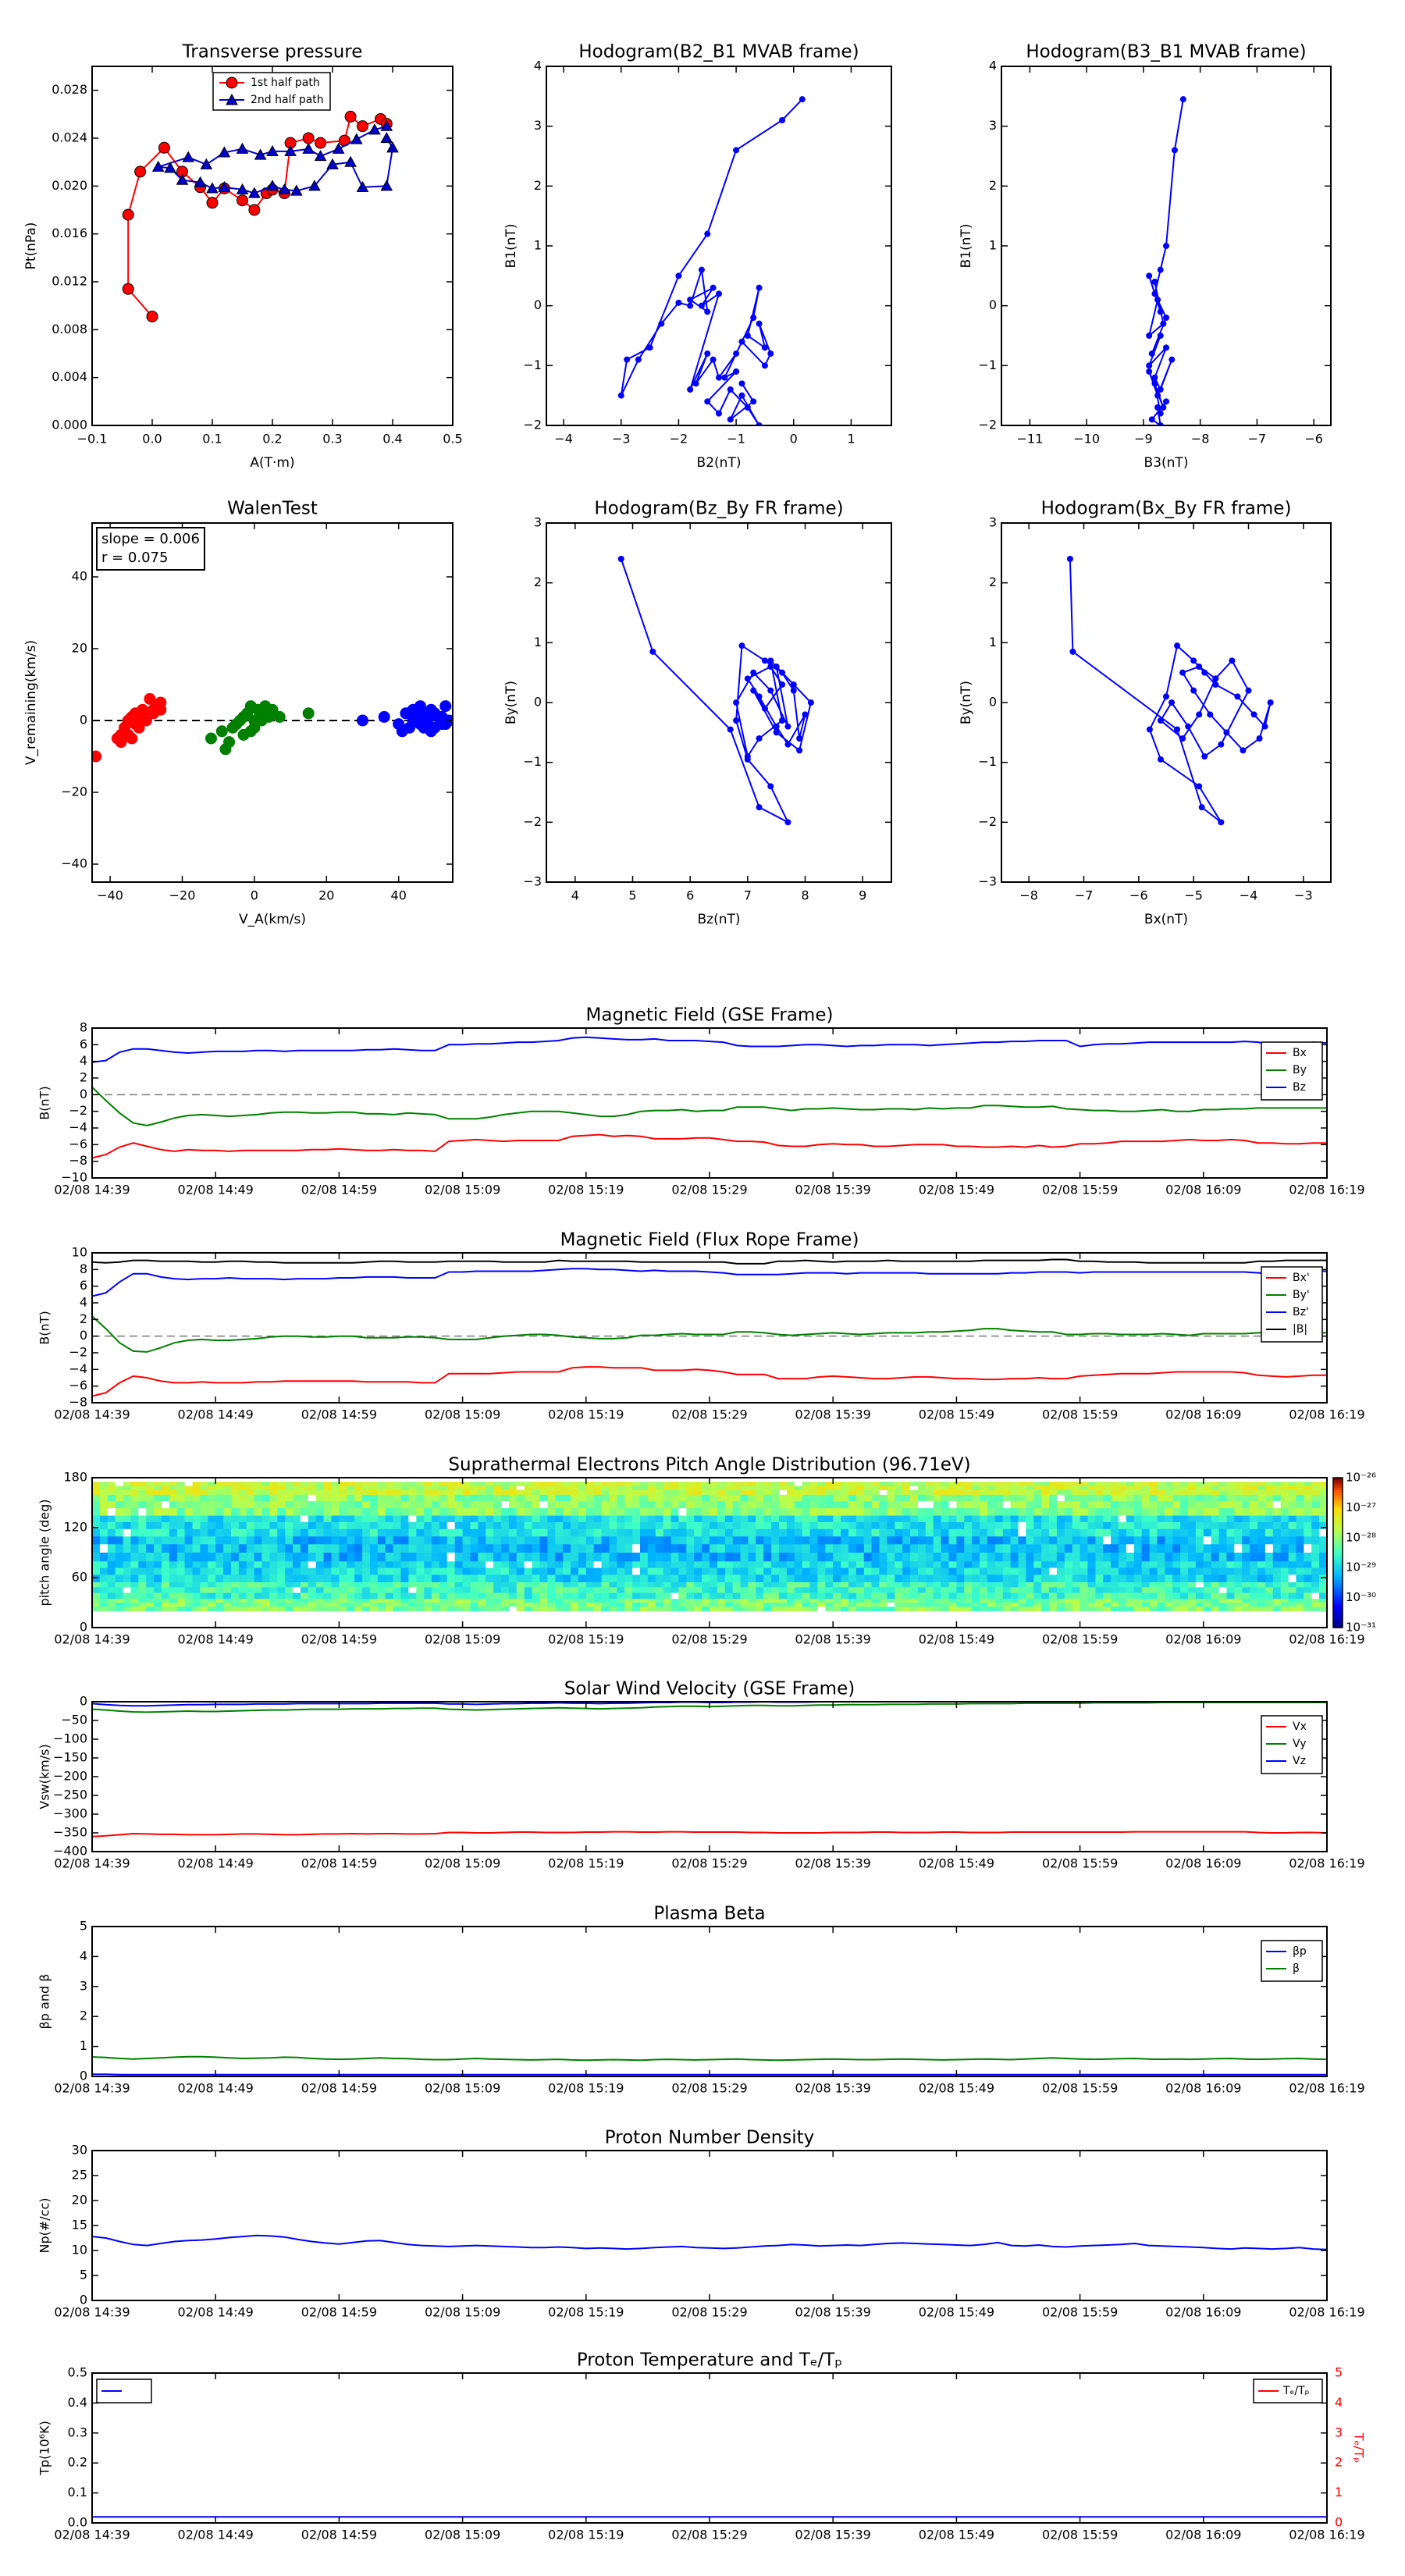 The height and width of the screenshot is (2576, 1405). I want to click on legend-label: βp, so click(1300, 1951).